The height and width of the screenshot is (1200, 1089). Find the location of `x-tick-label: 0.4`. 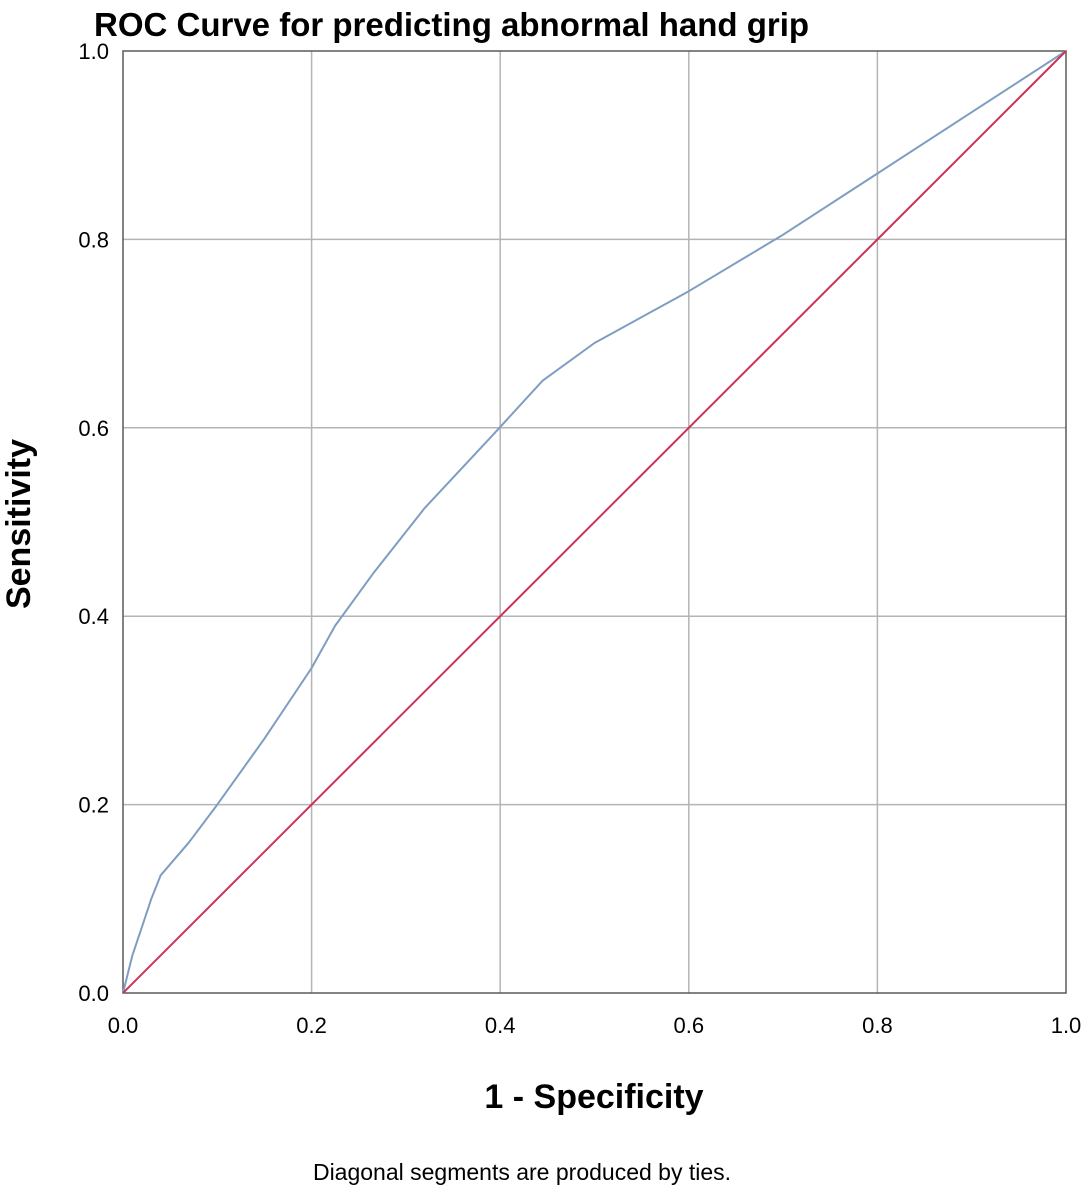

x-tick-label: 0.4 is located at coordinates (500, 1025).